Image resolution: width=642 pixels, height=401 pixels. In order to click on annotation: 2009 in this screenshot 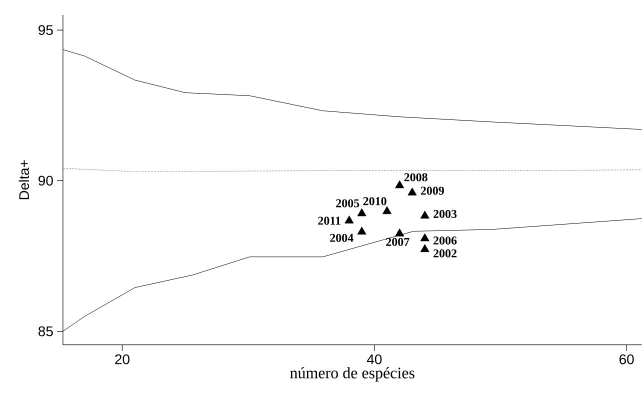, I will do `click(432, 190)`.